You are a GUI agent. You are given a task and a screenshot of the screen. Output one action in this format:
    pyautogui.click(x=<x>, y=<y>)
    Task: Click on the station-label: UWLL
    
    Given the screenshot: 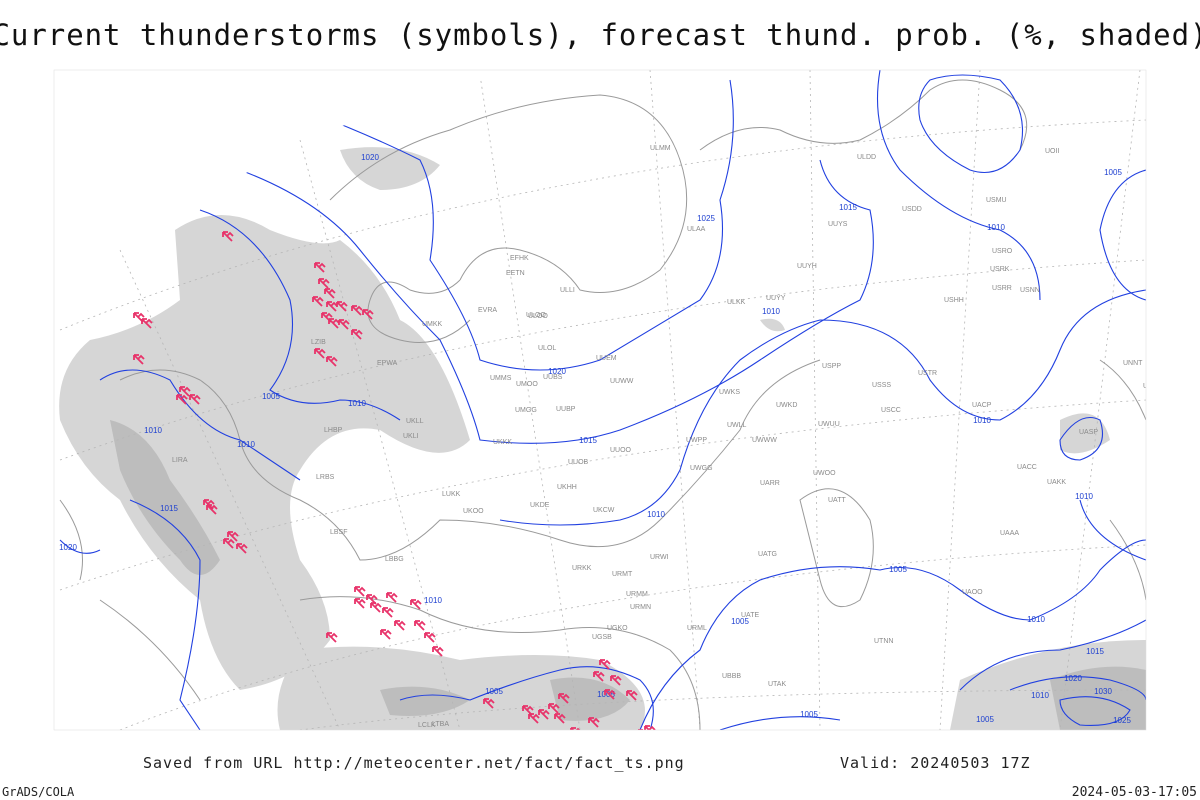 What is the action you would take?
    pyautogui.click(x=737, y=425)
    